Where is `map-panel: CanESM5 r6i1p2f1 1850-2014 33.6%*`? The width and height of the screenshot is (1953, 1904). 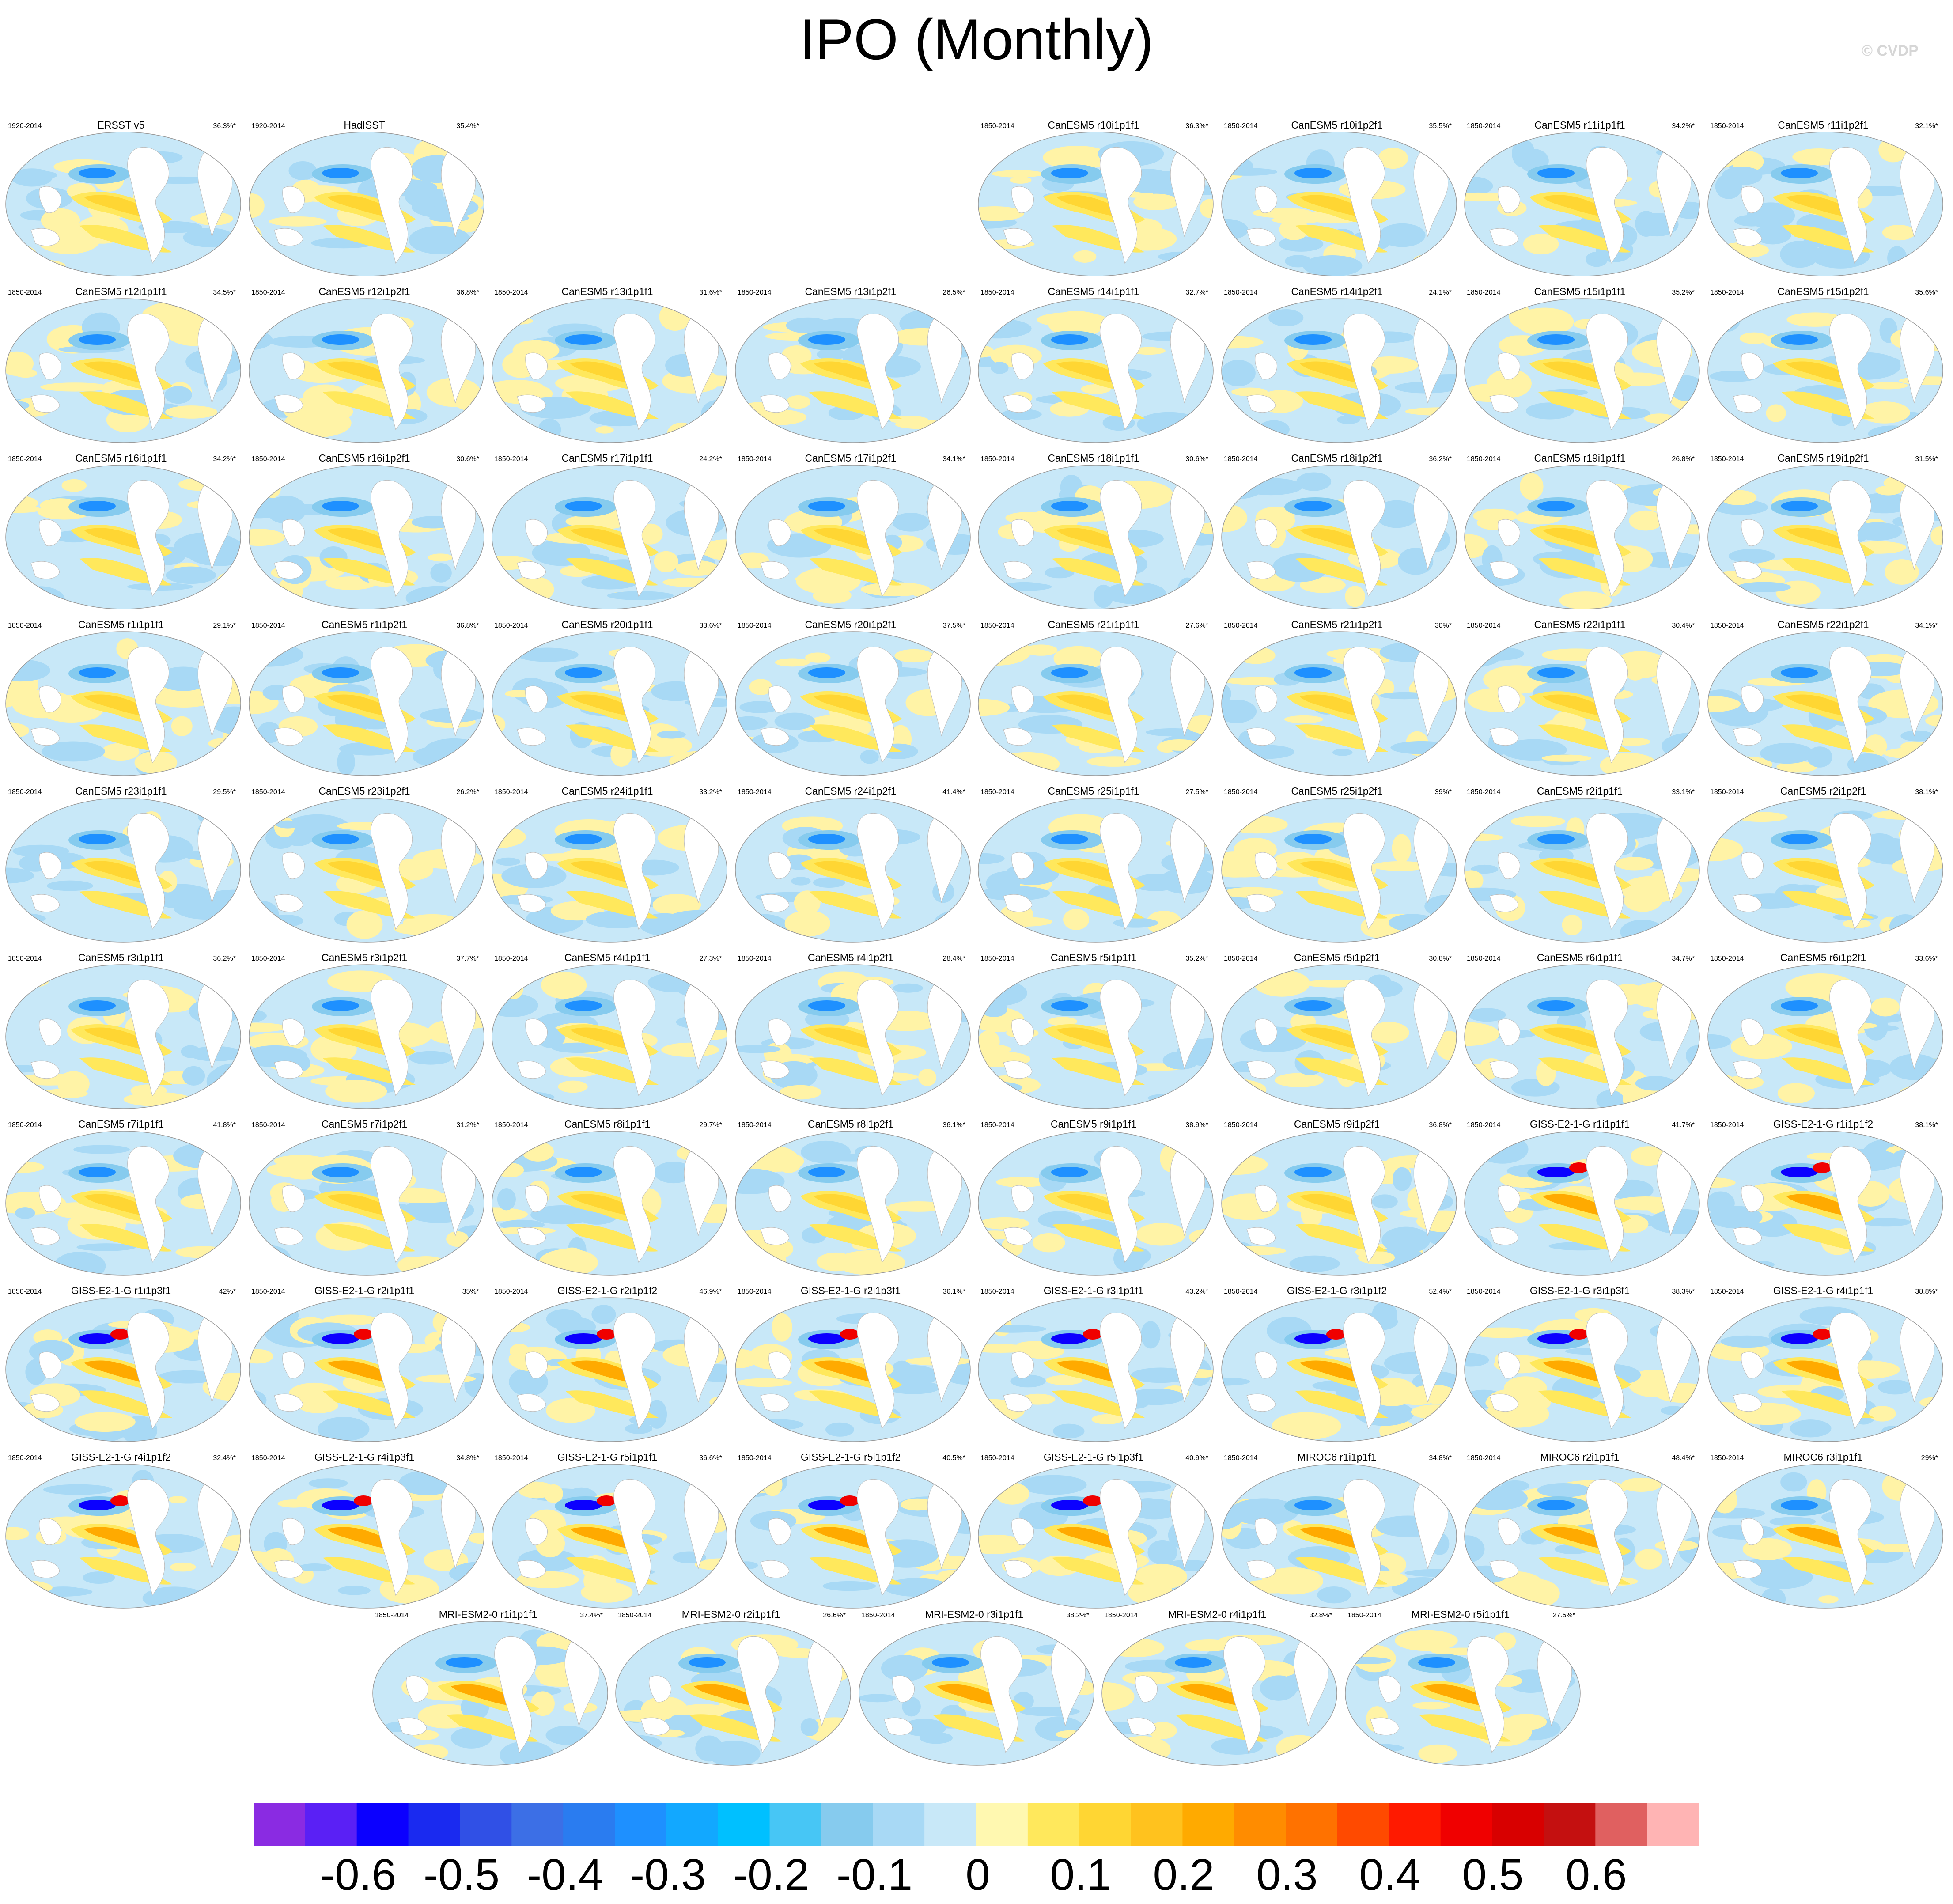 map-panel: CanESM5 r6i1p2f1 1850-2014 33.6%* is located at coordinates (1823, 1030).